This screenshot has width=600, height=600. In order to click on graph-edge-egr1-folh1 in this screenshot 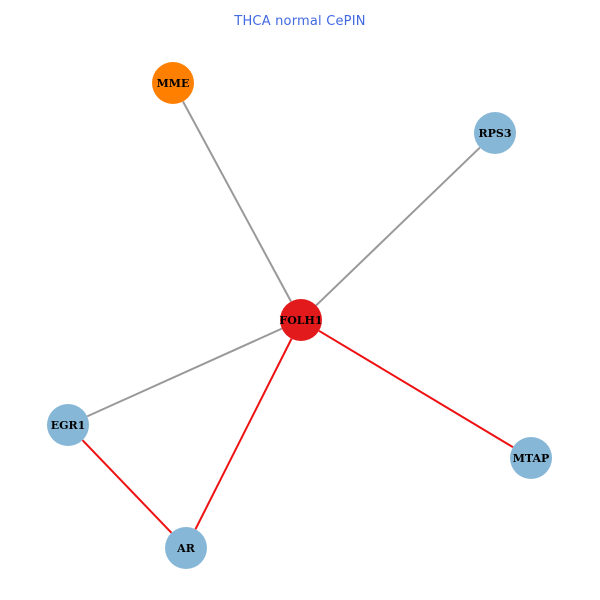, I will do `click(184, 372)`.